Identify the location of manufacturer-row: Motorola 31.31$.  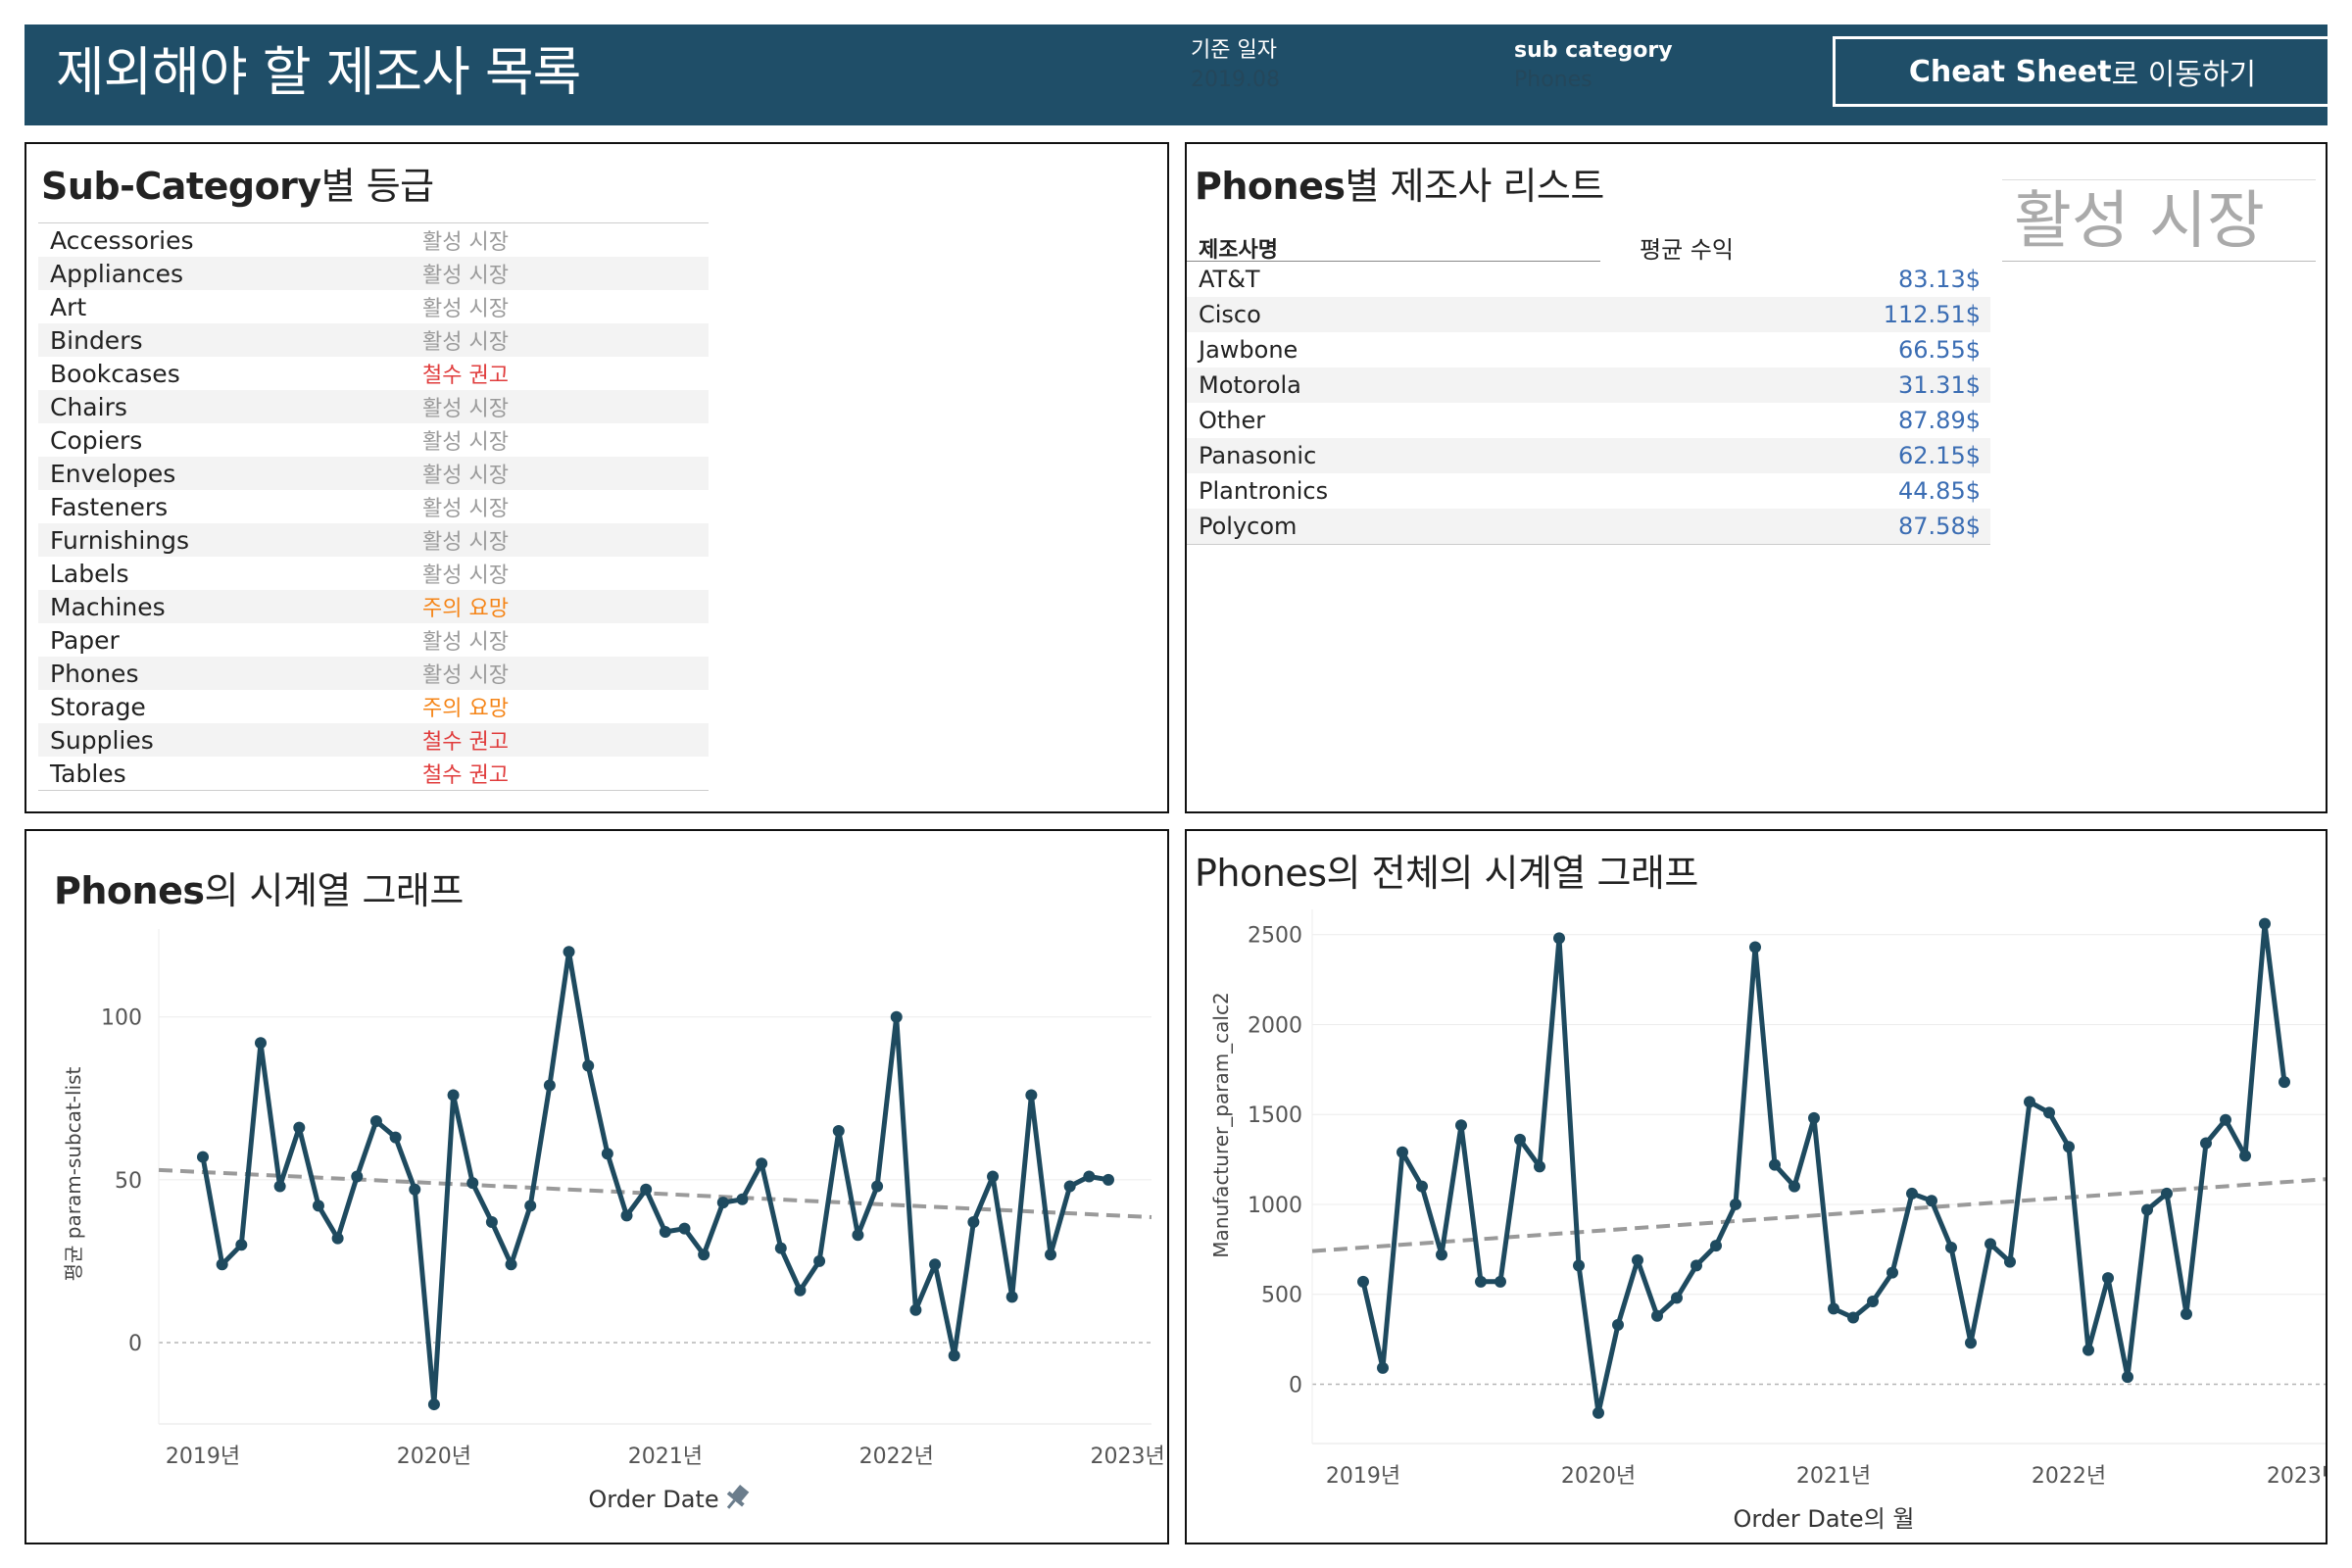
(1588, 385).